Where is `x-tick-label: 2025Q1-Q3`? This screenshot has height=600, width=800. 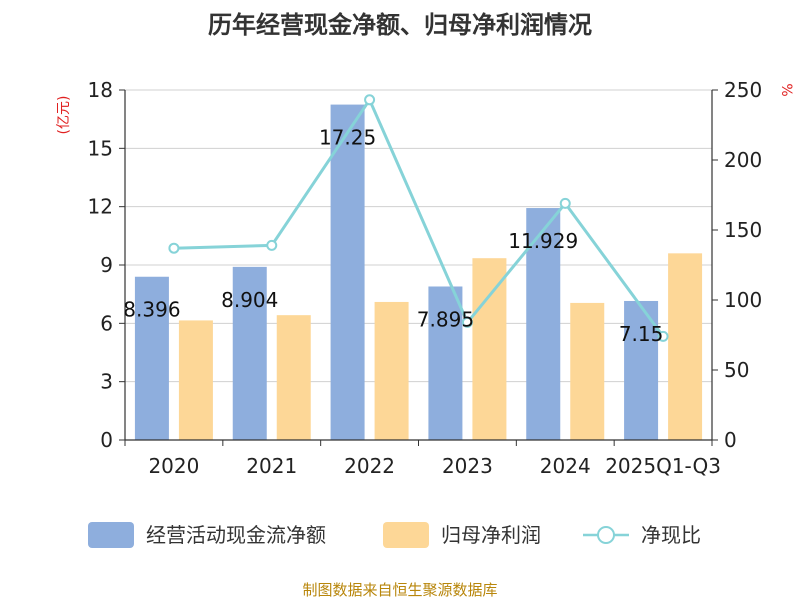 x-tick-label: 2025Q1-Q3 is located at coordinates (663, 466).